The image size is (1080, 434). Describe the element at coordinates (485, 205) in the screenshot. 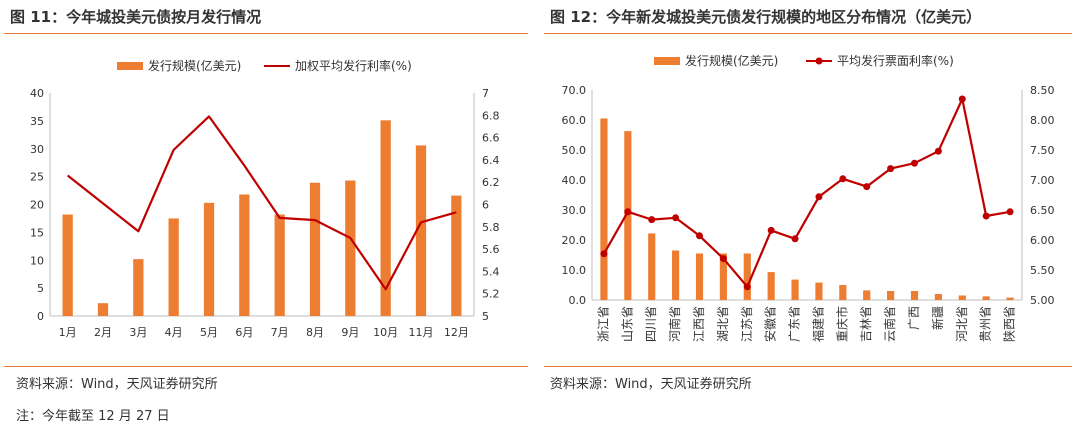

I see `y-right-tick-label: 6` at that location.